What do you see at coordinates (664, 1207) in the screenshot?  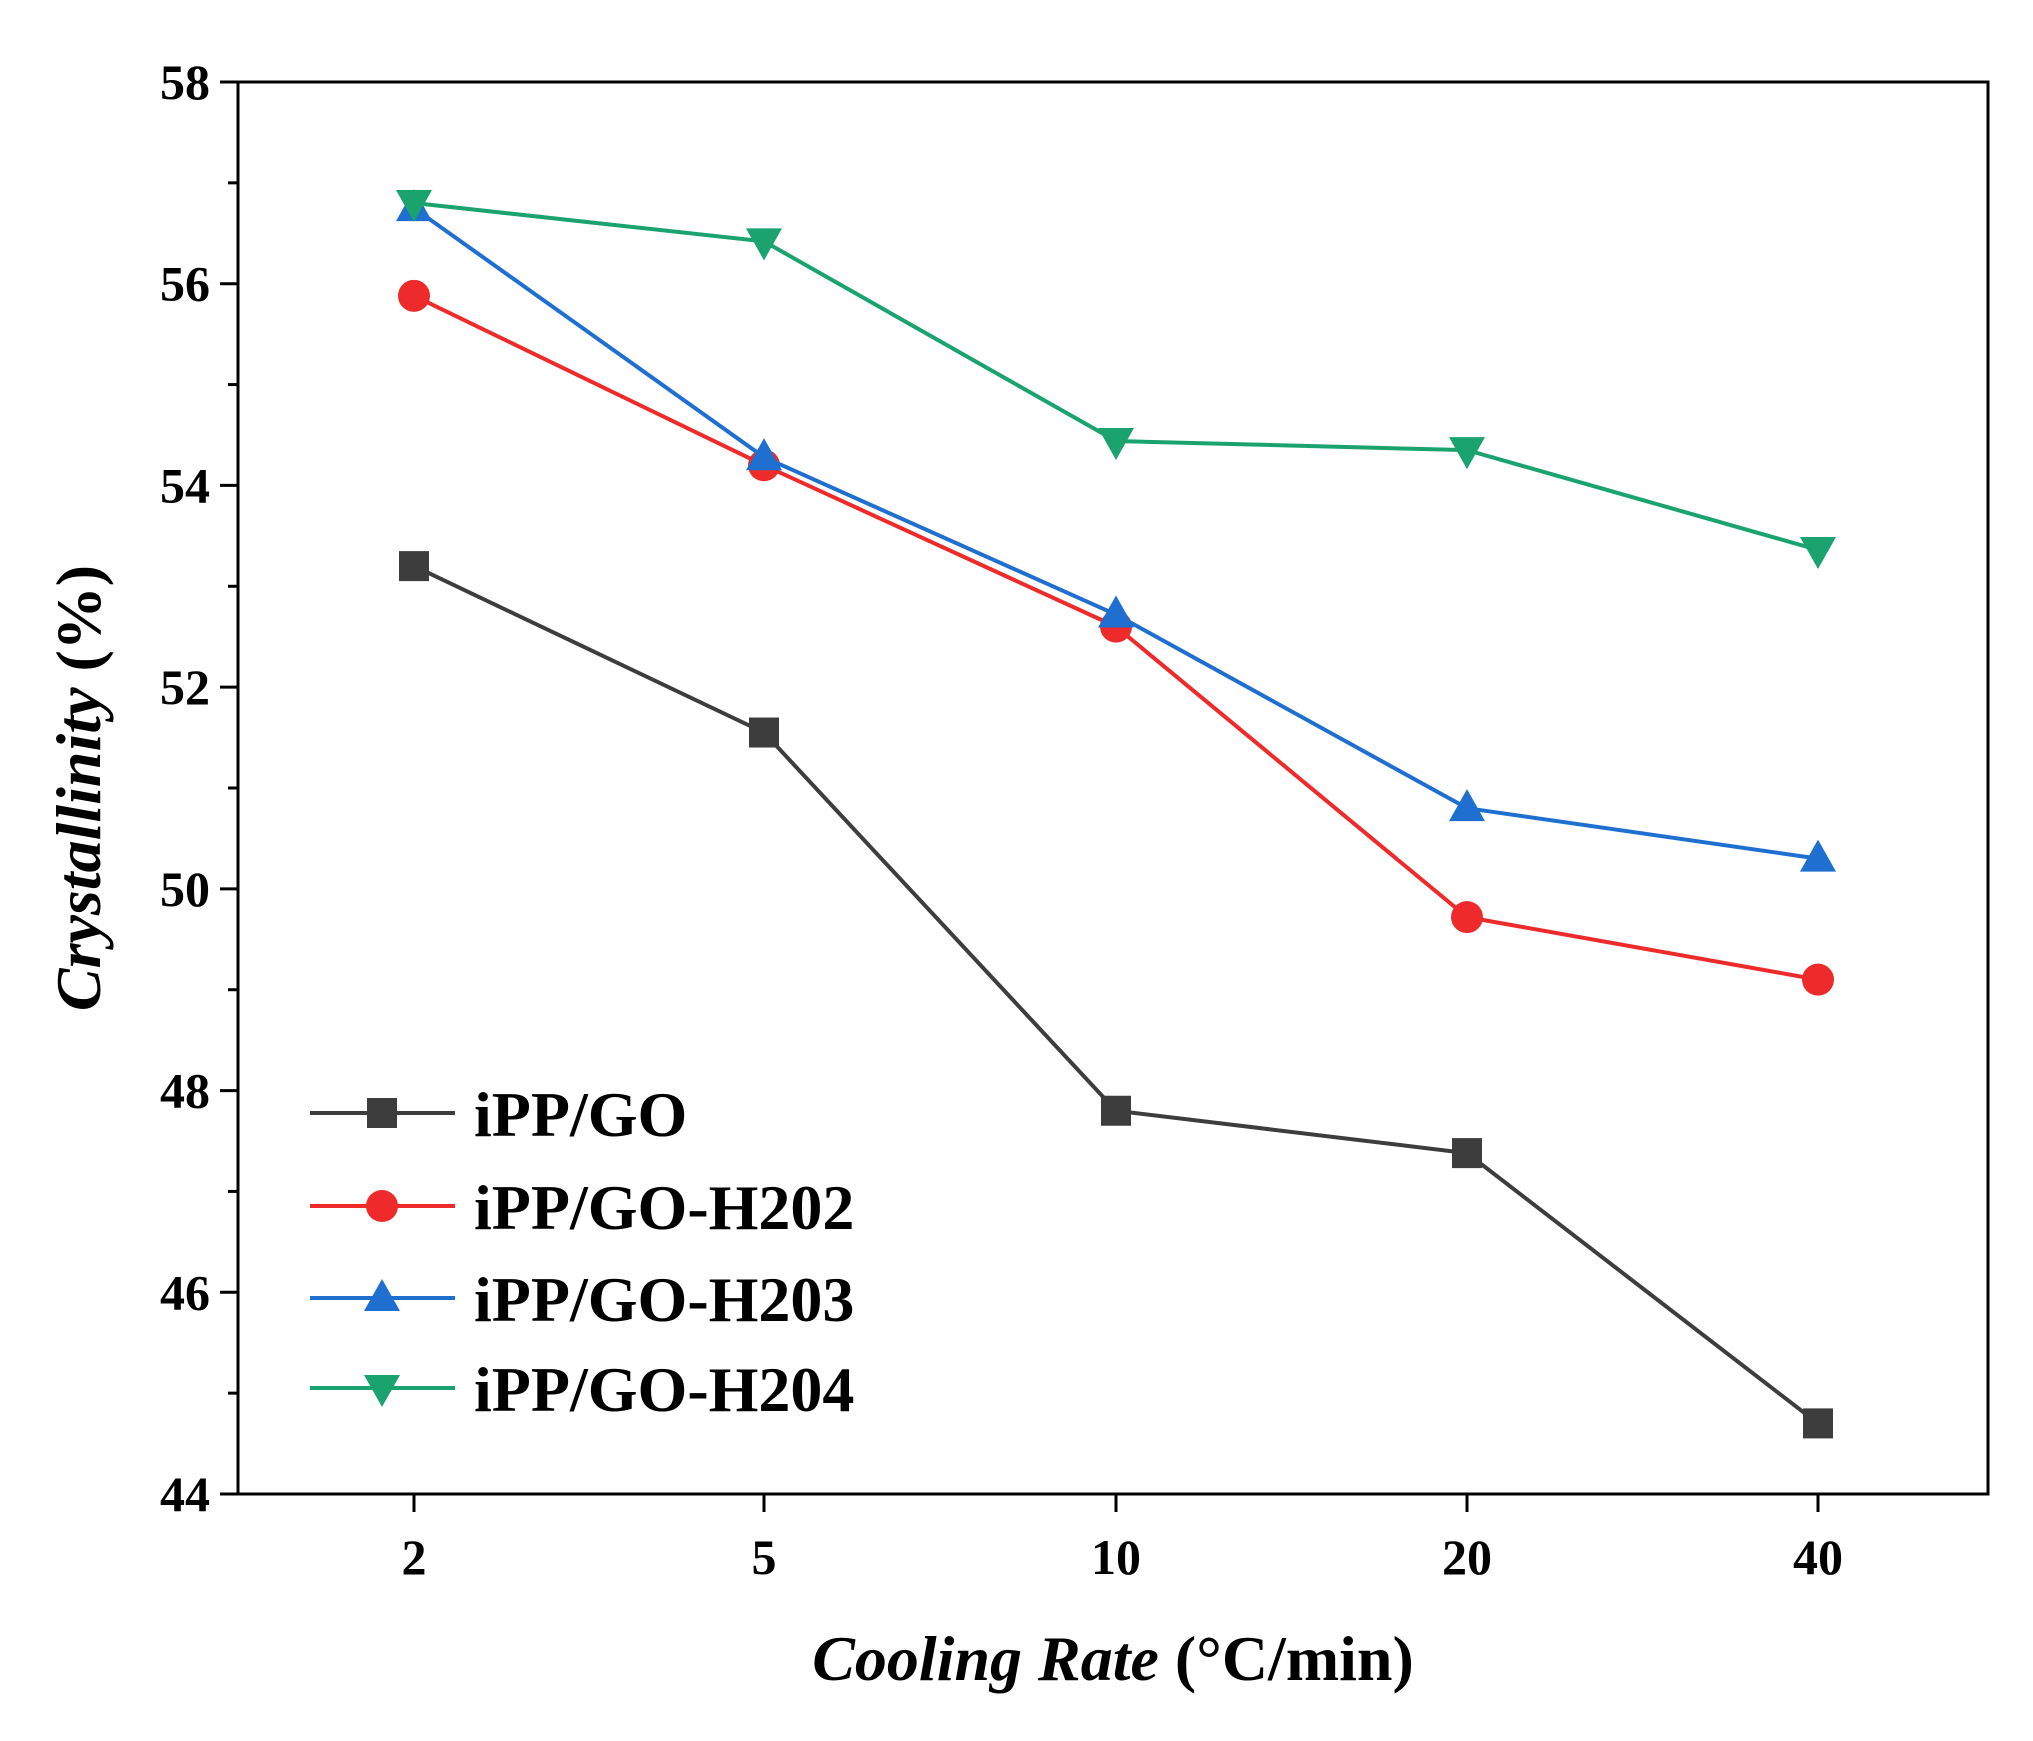 I see `legend-label: iPP/GO-H202` at bounding box center [664, 1207].